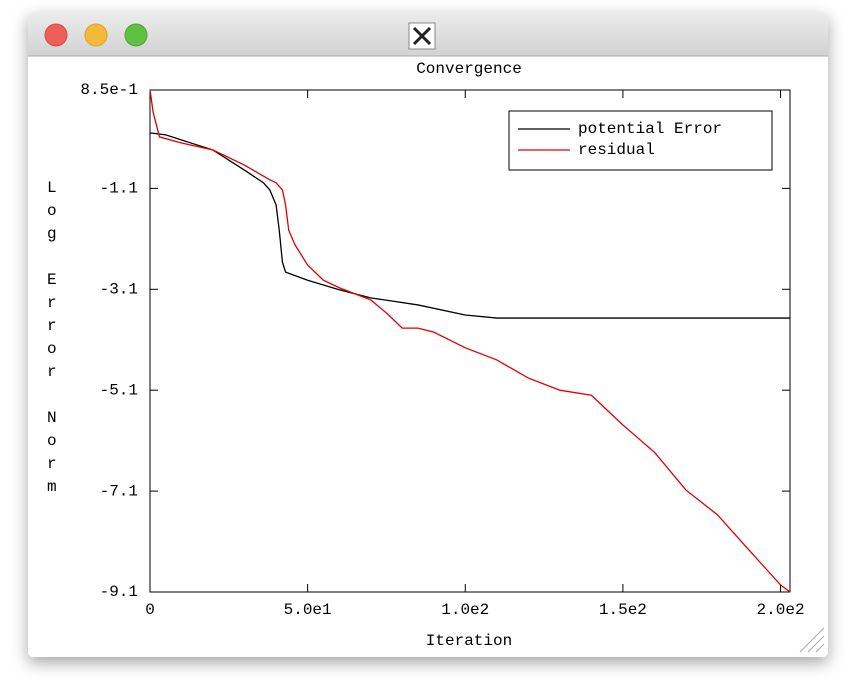  What do you see at coordinates (812, 640) in the screenshot?
I see `resize-grip` at bounding box center [812, 640].